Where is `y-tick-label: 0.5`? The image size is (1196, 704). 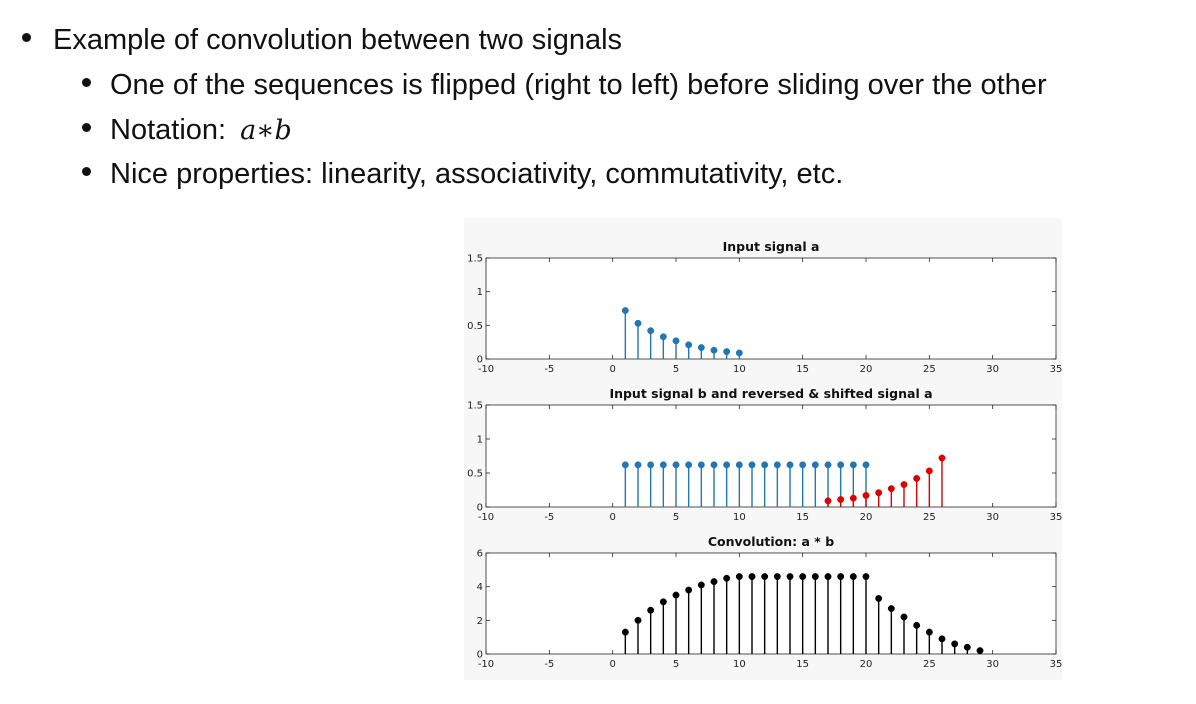
y-tick-label: 0.5 is located at coordinates (475, 474).